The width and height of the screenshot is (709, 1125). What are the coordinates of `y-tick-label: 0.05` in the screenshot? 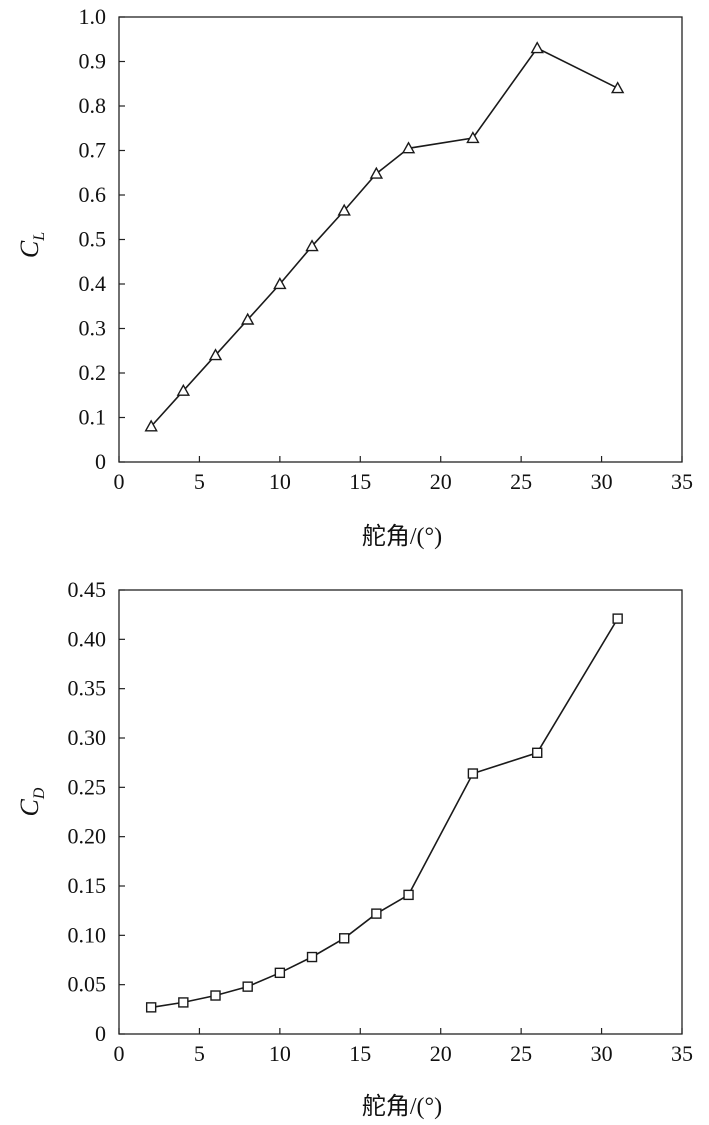 It's located at (87, 984).